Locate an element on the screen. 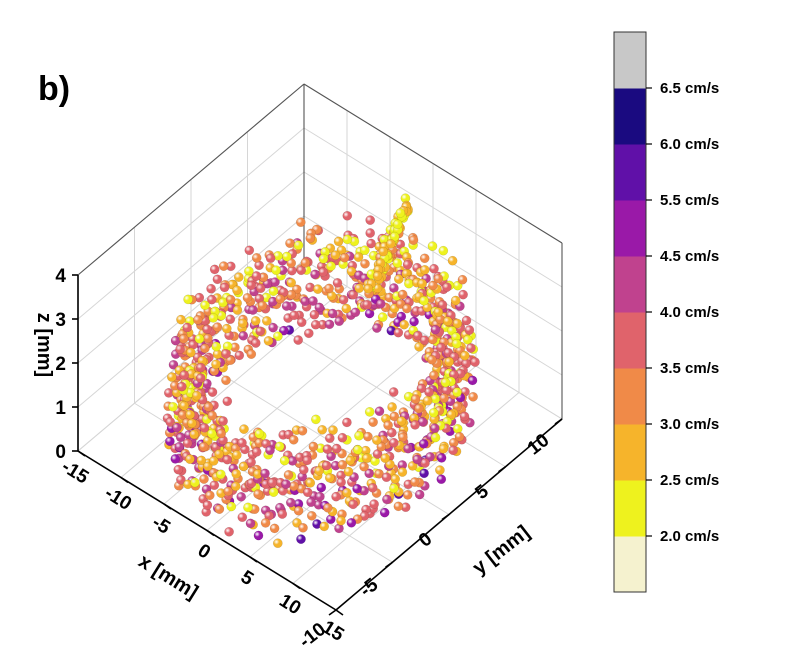 The image size is (800, 652). z-tick-label: 3 is located at coordinates (60, 320).